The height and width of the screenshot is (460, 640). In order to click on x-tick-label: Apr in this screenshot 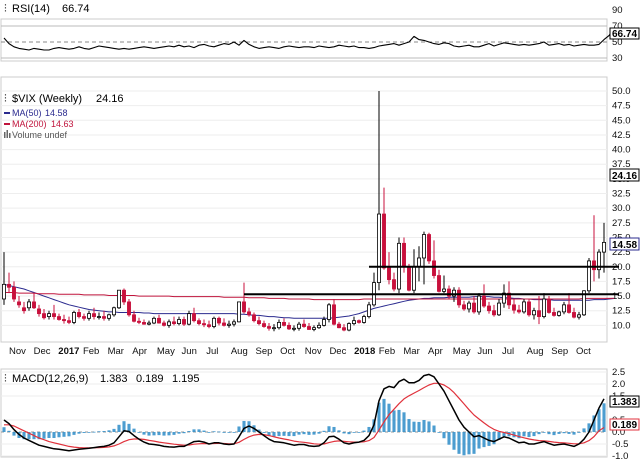, I will do `click(435, 351)`.